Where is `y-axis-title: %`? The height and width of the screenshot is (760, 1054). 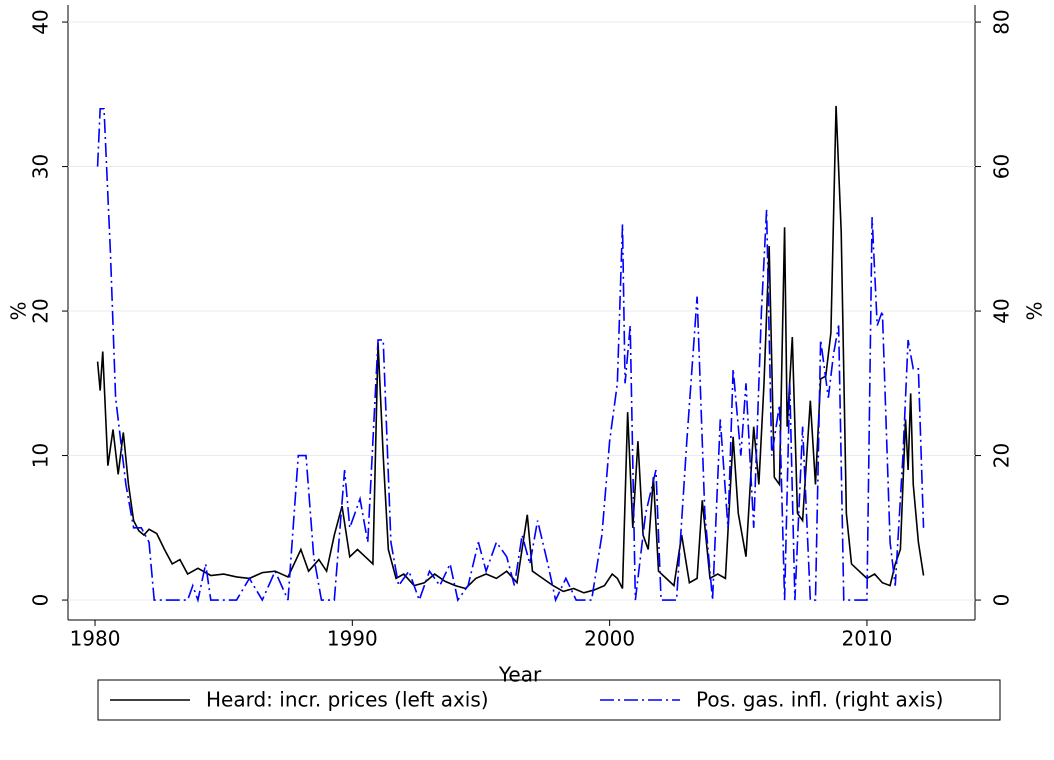
y-axis-title: % is located at coordinates (19, 310).